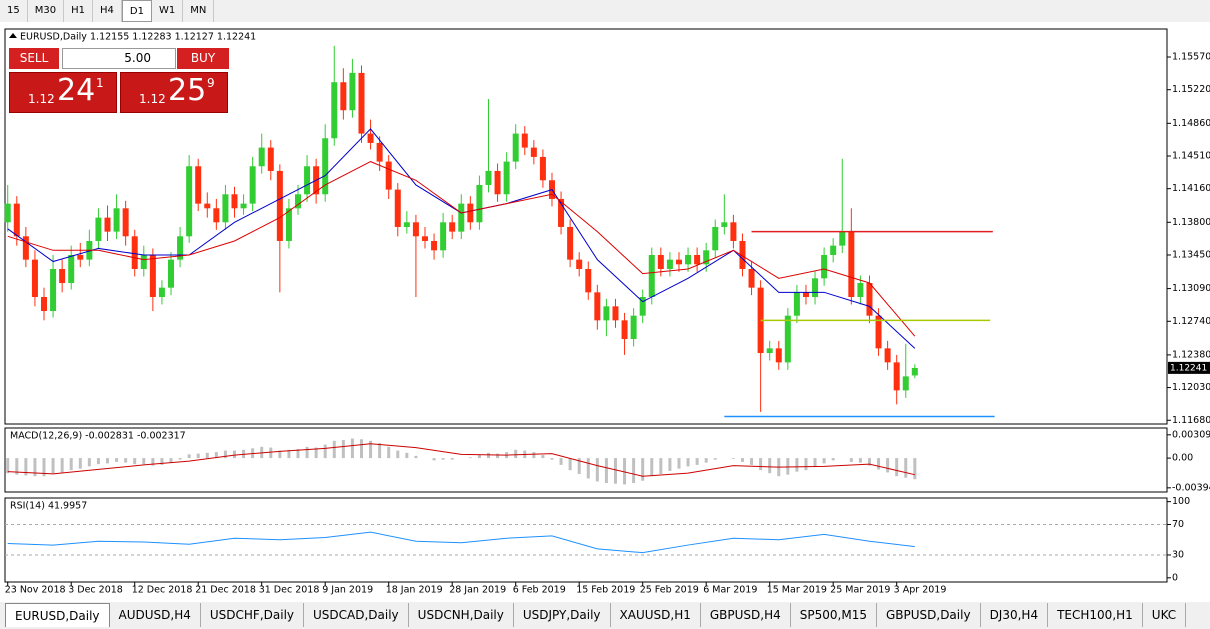 The image size is (1210, 629). What do you see at coordinates (1191, 222) in the screenshot?
I see `y-tick-label: 1.13800` at bounding box center [1191, 222].